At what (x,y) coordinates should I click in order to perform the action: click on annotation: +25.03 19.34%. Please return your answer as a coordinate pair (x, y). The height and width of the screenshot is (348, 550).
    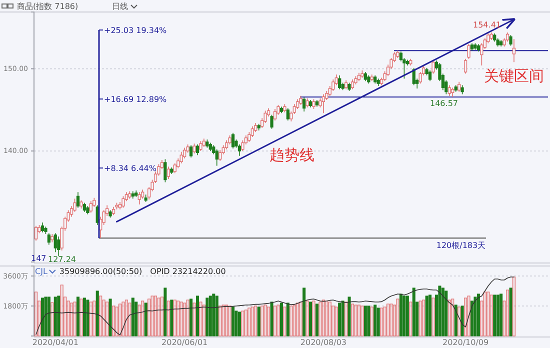
    Looking at the image, I should click on (136, 30).